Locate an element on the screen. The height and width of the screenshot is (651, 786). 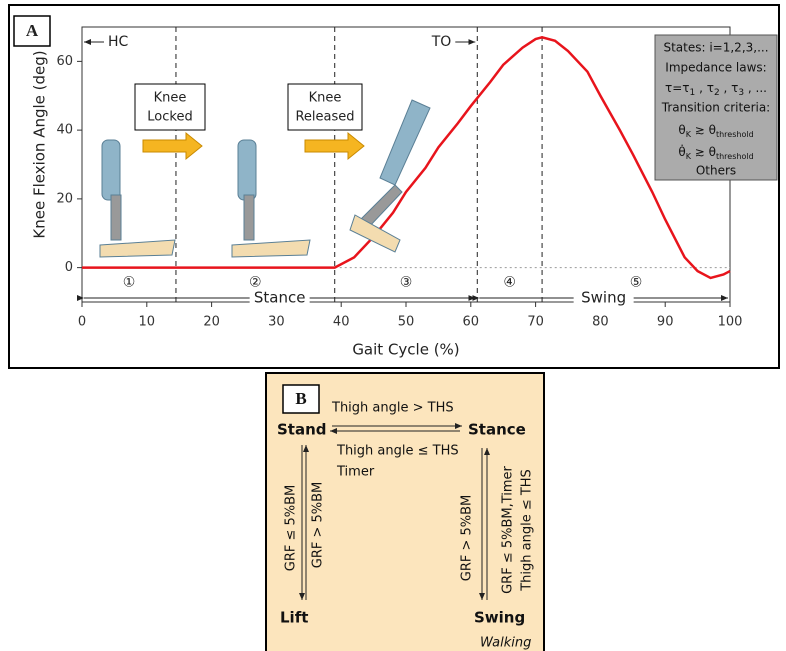
x-tick-label: 30 is located at coordinates (276, 322).